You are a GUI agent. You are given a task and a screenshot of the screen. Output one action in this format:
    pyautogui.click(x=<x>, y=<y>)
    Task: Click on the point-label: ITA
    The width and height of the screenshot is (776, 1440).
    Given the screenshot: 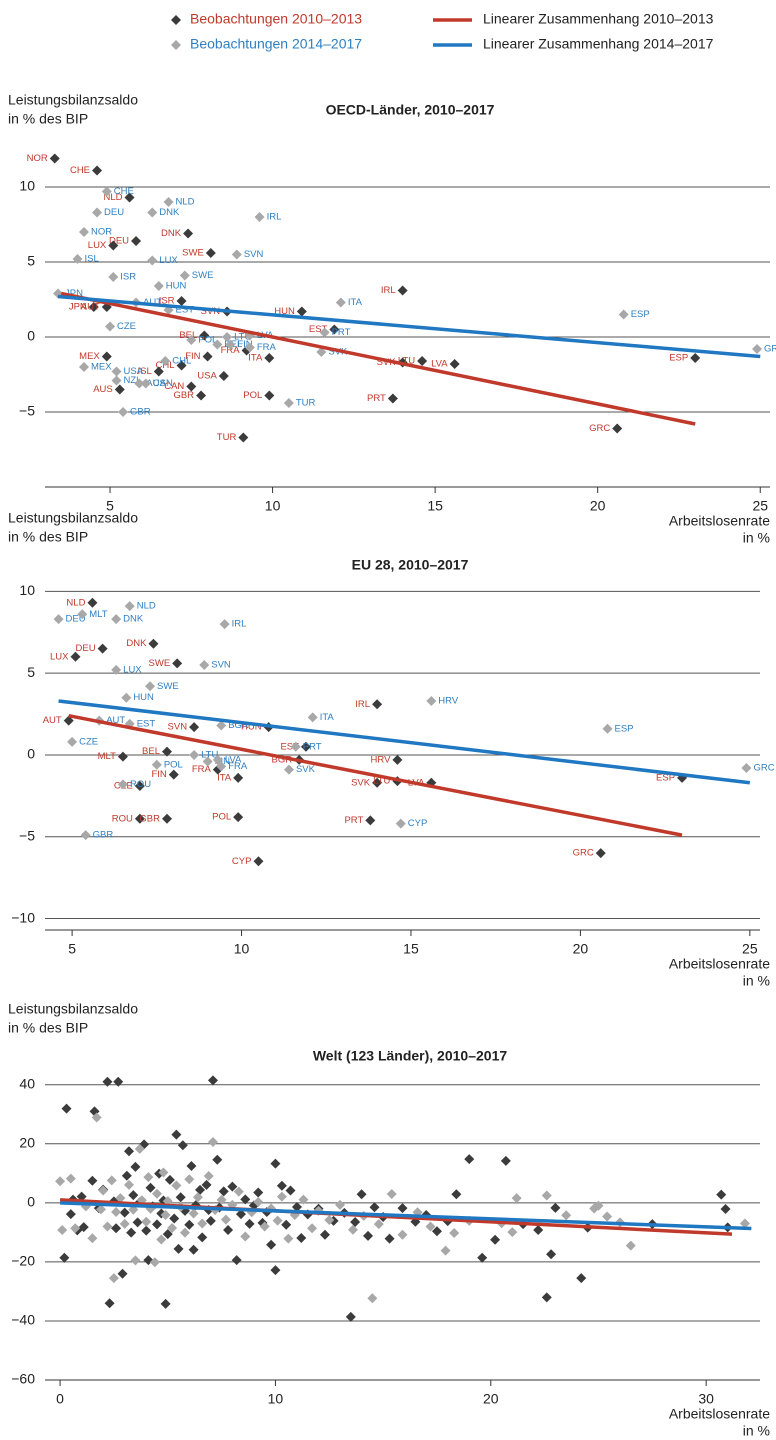 What is the action you would take?
    pyautogui.click(x=355, y=302)
    